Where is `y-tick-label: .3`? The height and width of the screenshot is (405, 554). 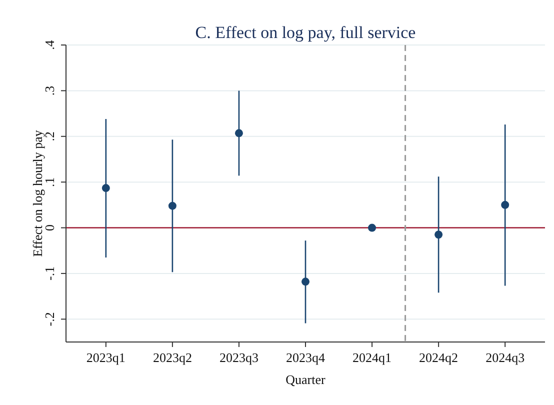
y-tick-label: .3 is located at coordinates (49, 91).